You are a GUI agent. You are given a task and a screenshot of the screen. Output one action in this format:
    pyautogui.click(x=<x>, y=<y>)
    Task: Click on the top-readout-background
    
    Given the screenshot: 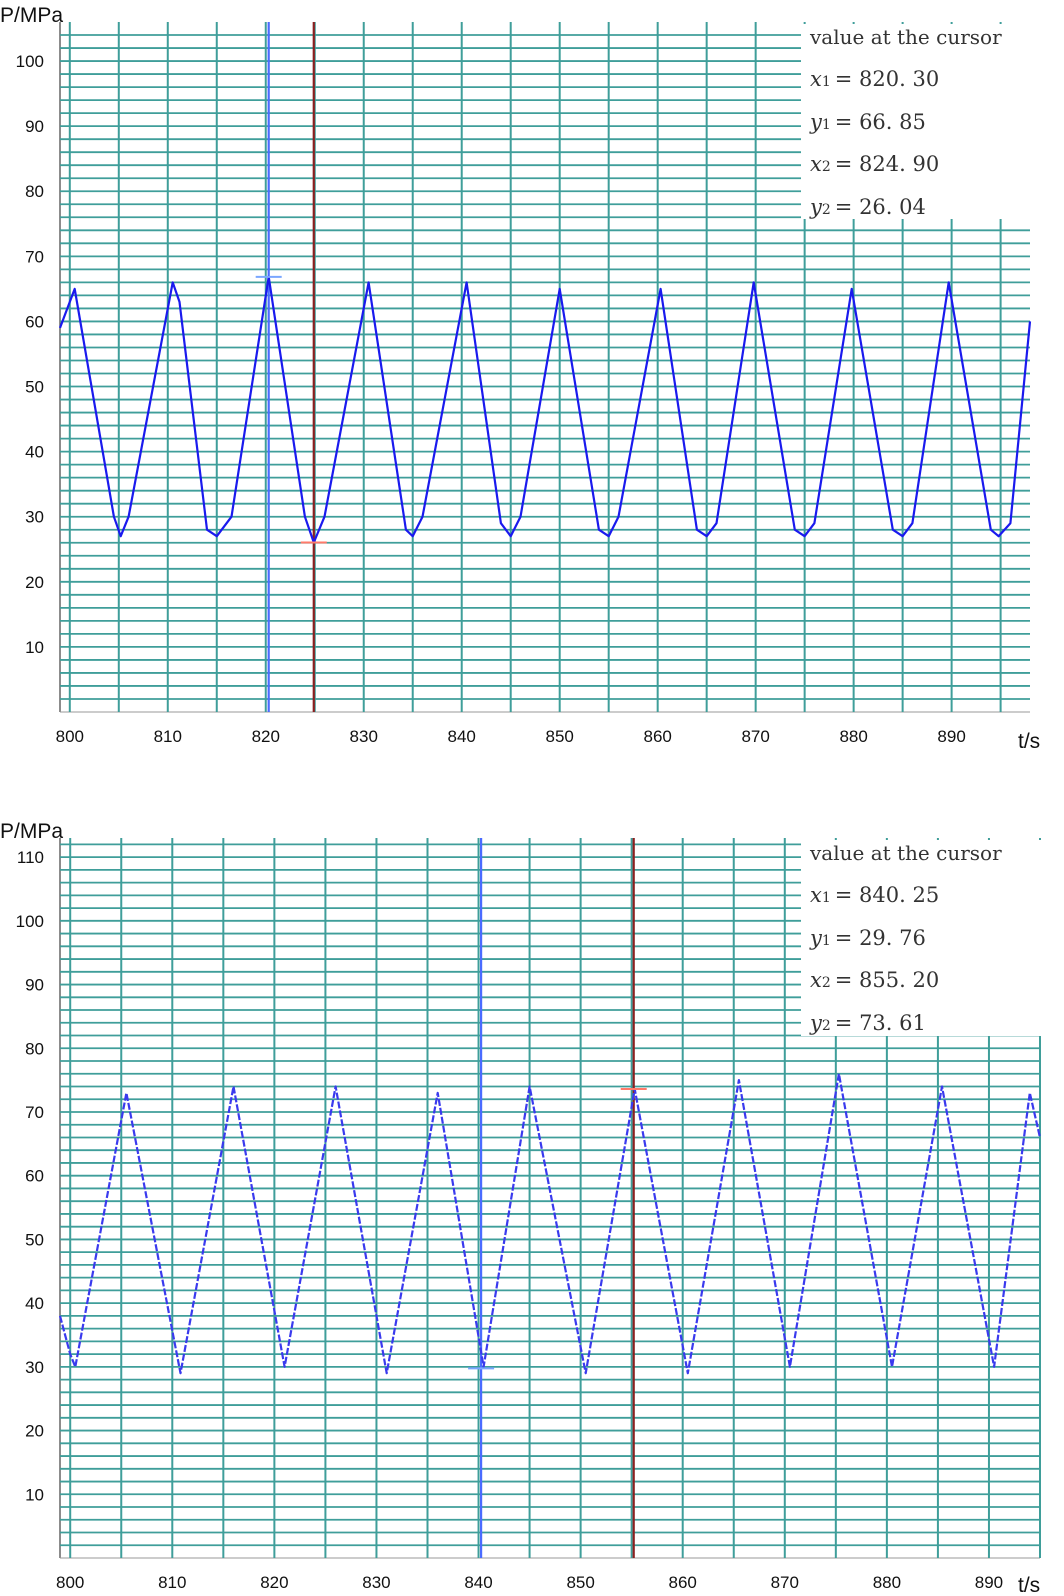 What is the action you would take?
    pyautogui.click(x=932, y=121)
    